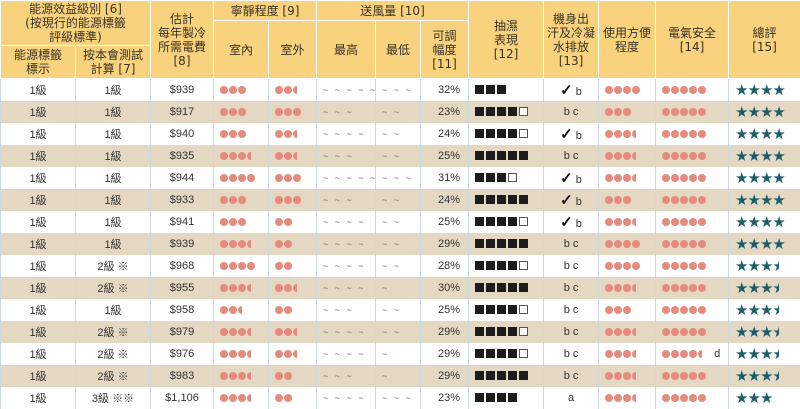  Describe the element at coordinates (717, 353) in the screenshot. I see `elec-note: d` at that location.